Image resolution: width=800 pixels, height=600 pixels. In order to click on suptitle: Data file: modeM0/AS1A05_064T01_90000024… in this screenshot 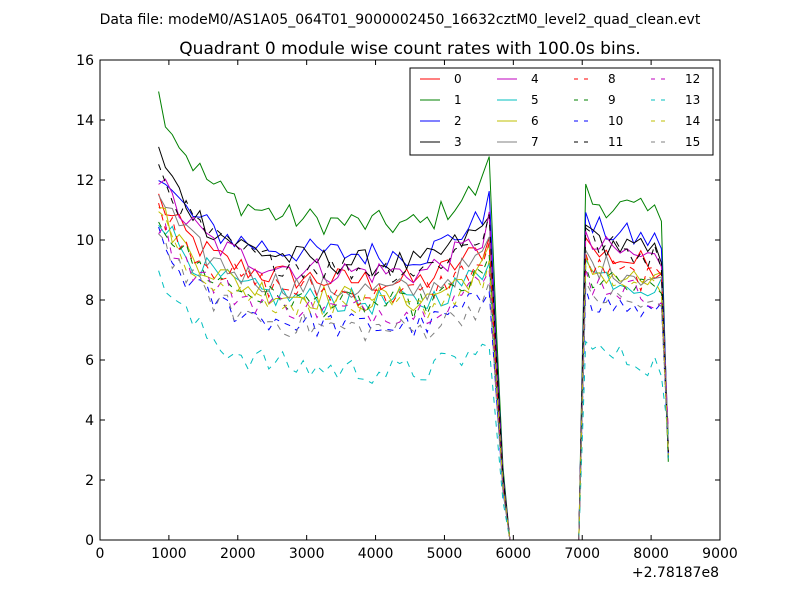, I will do `click(400, 20)`.